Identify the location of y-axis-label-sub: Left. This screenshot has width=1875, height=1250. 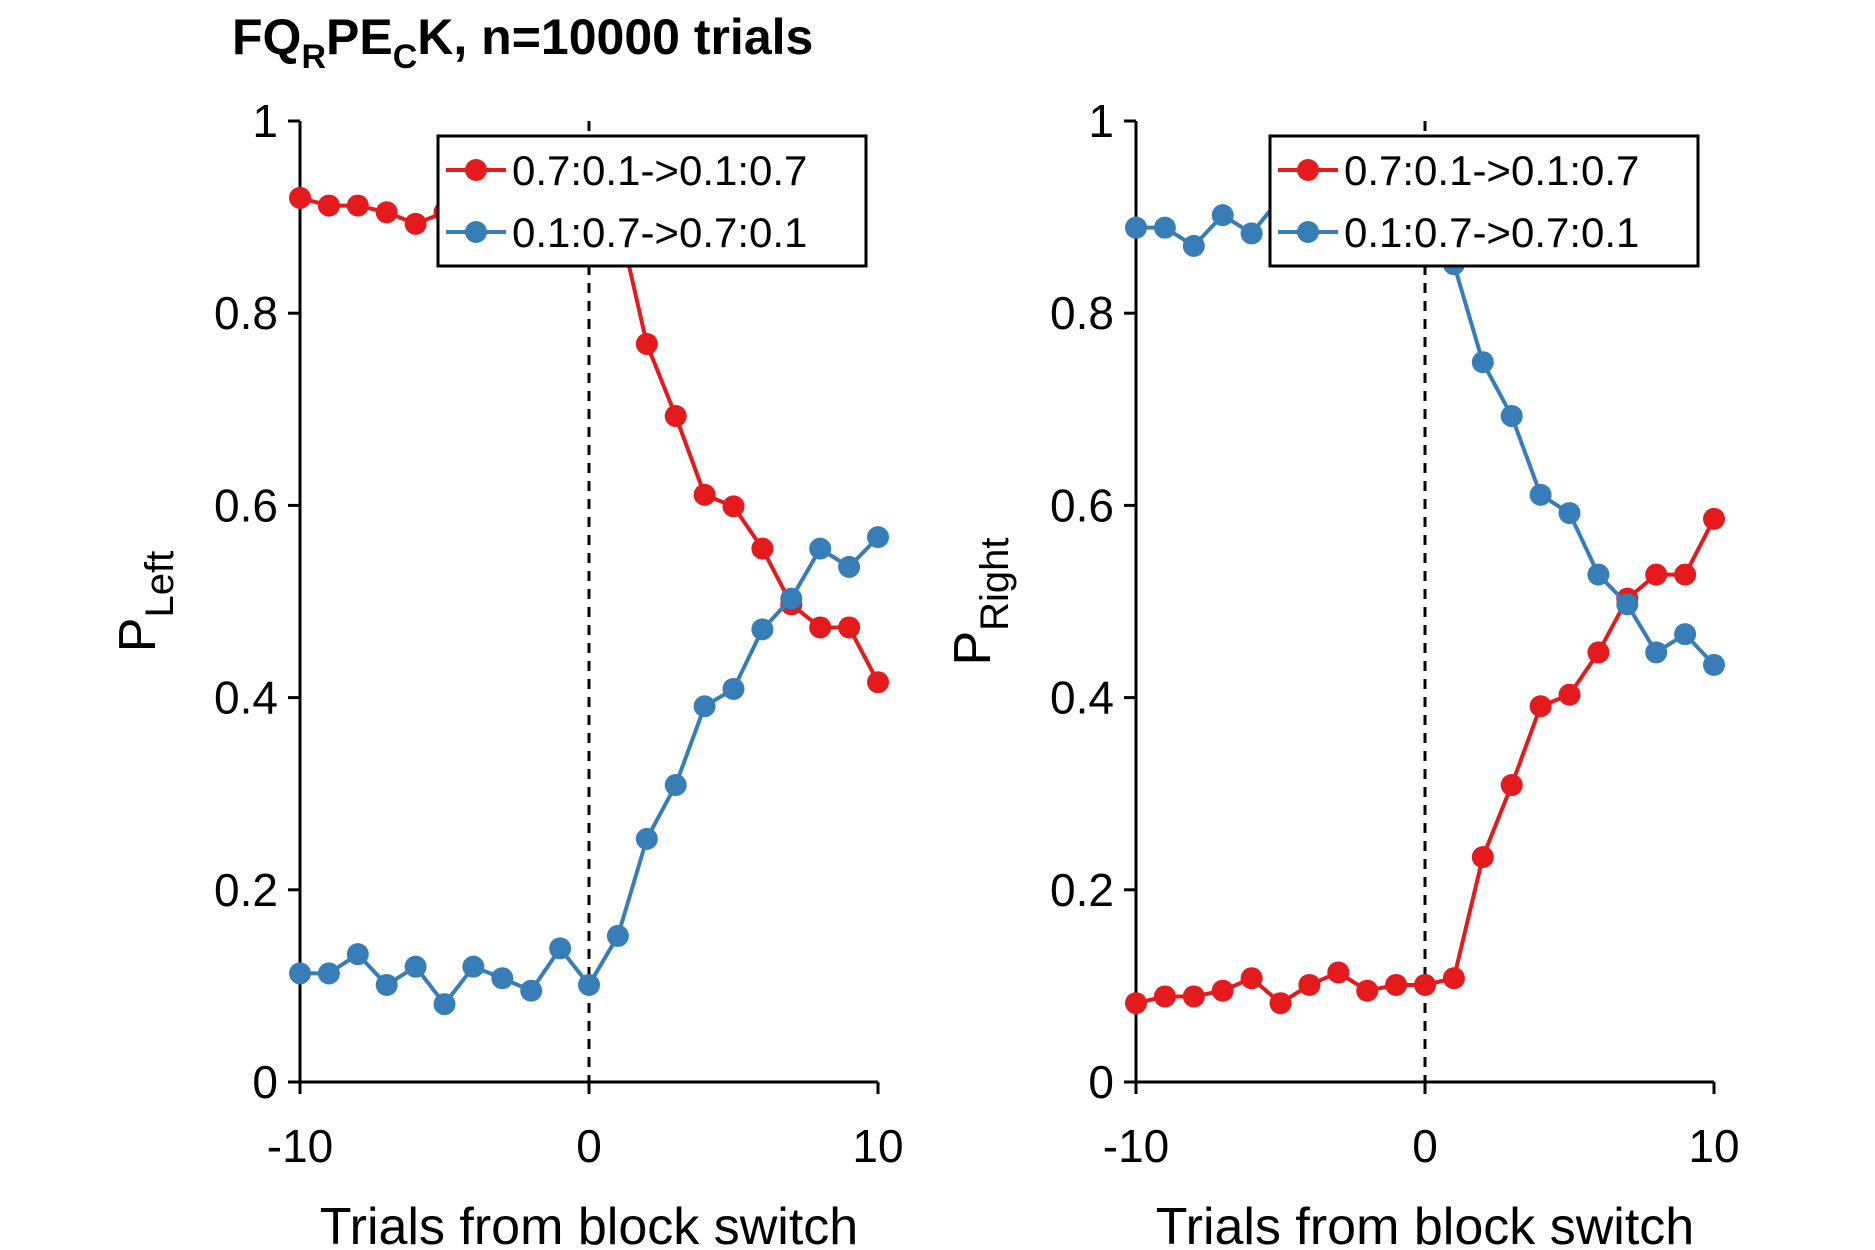
(160, 584).